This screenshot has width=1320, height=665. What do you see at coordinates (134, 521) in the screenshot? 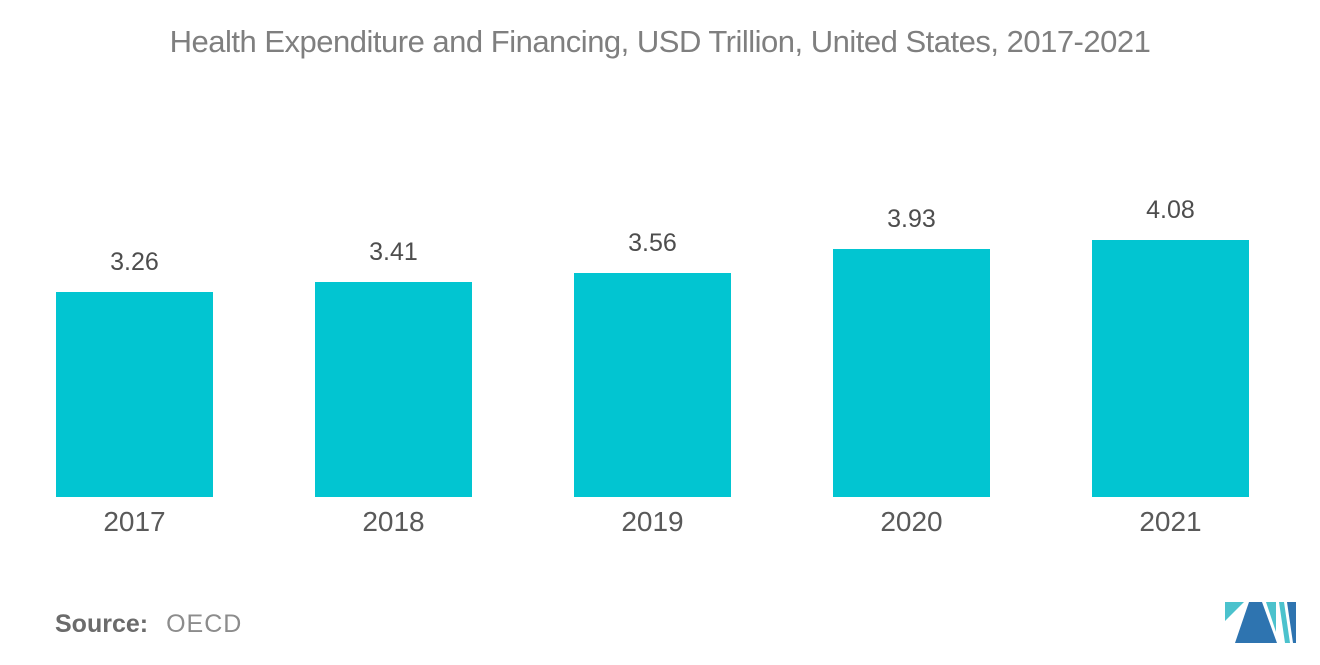
I see `x-axis-label-2017: 2017` at bounding box center [134, 521].